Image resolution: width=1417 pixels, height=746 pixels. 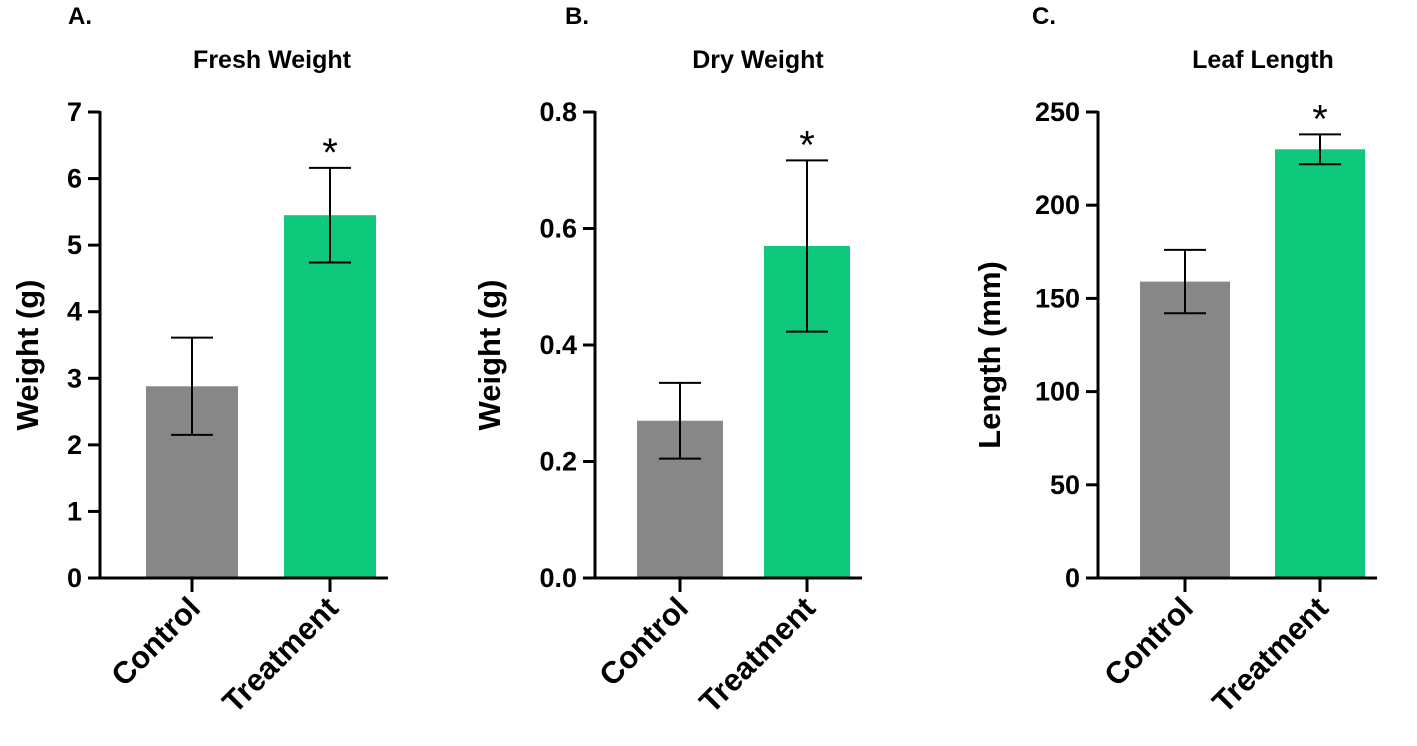 I want to click on y-tick-label: 250, so click(x=1057, y=112).